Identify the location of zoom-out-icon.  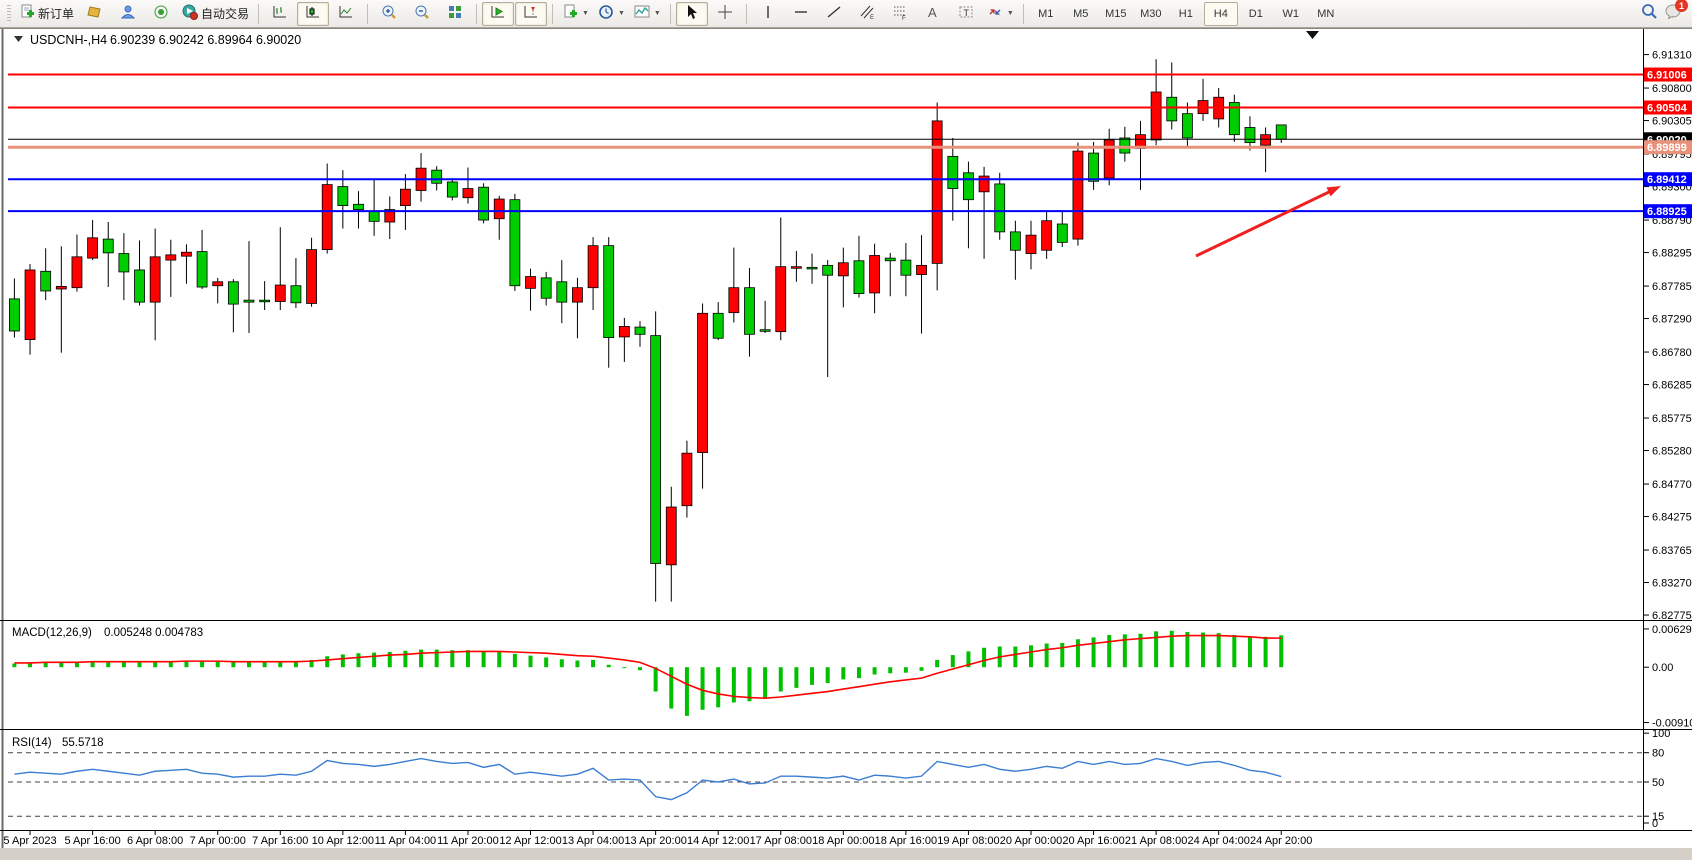
(422, 13).